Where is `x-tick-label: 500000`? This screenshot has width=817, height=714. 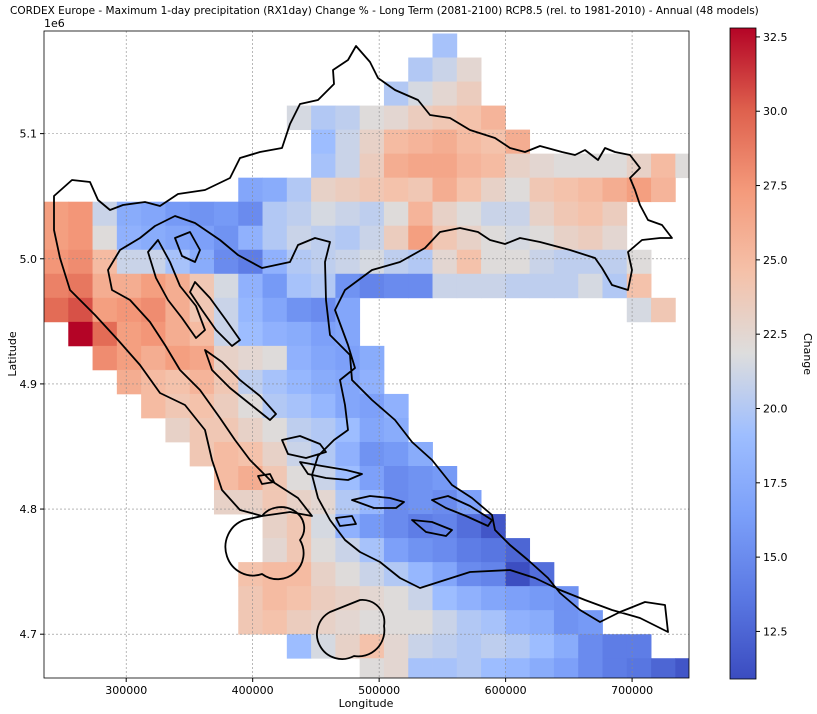
x-tick-label: 500000 is located at coordinates (379, 690).